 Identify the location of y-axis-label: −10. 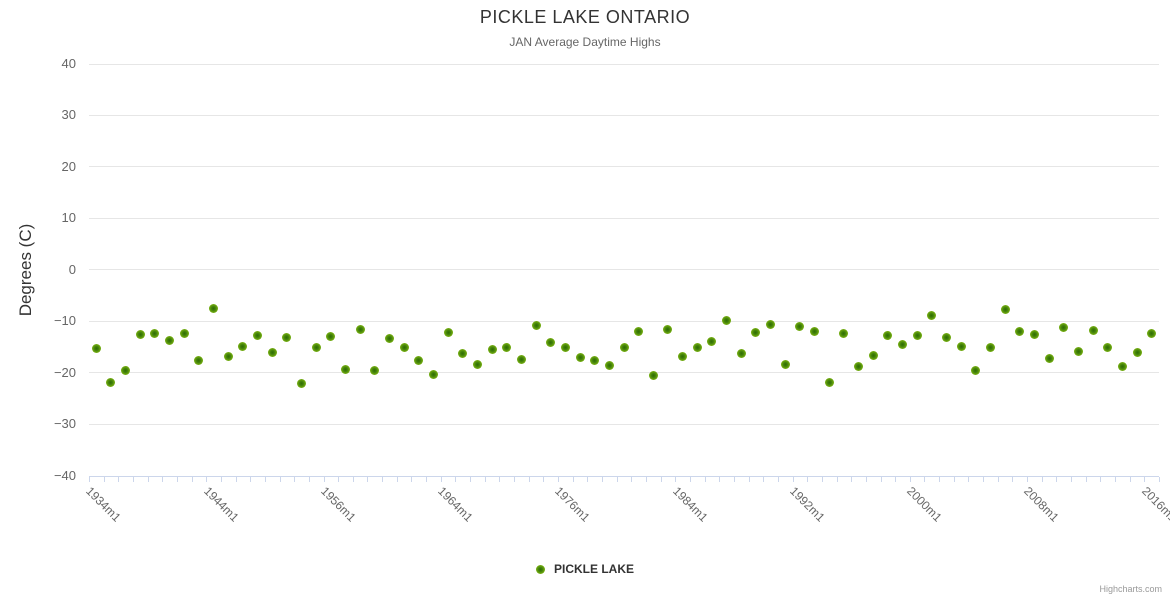
(64, 321).